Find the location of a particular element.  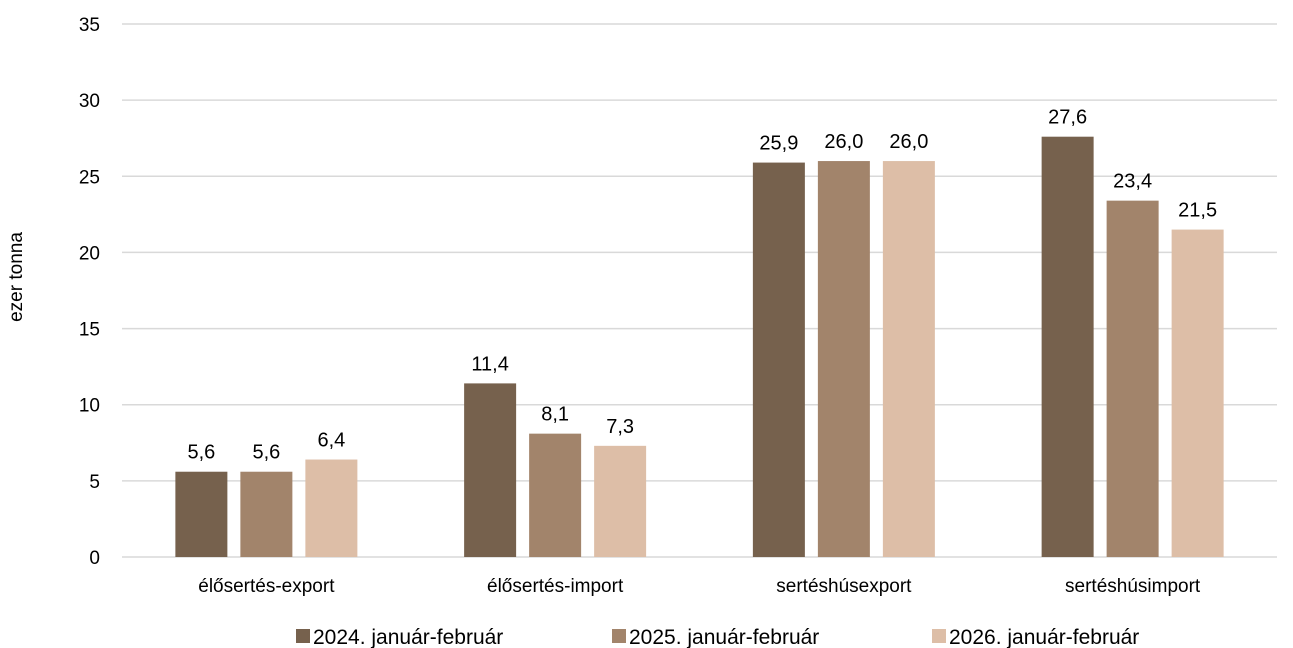

y-tick-label: 10 is located at coordinates (89, 406).